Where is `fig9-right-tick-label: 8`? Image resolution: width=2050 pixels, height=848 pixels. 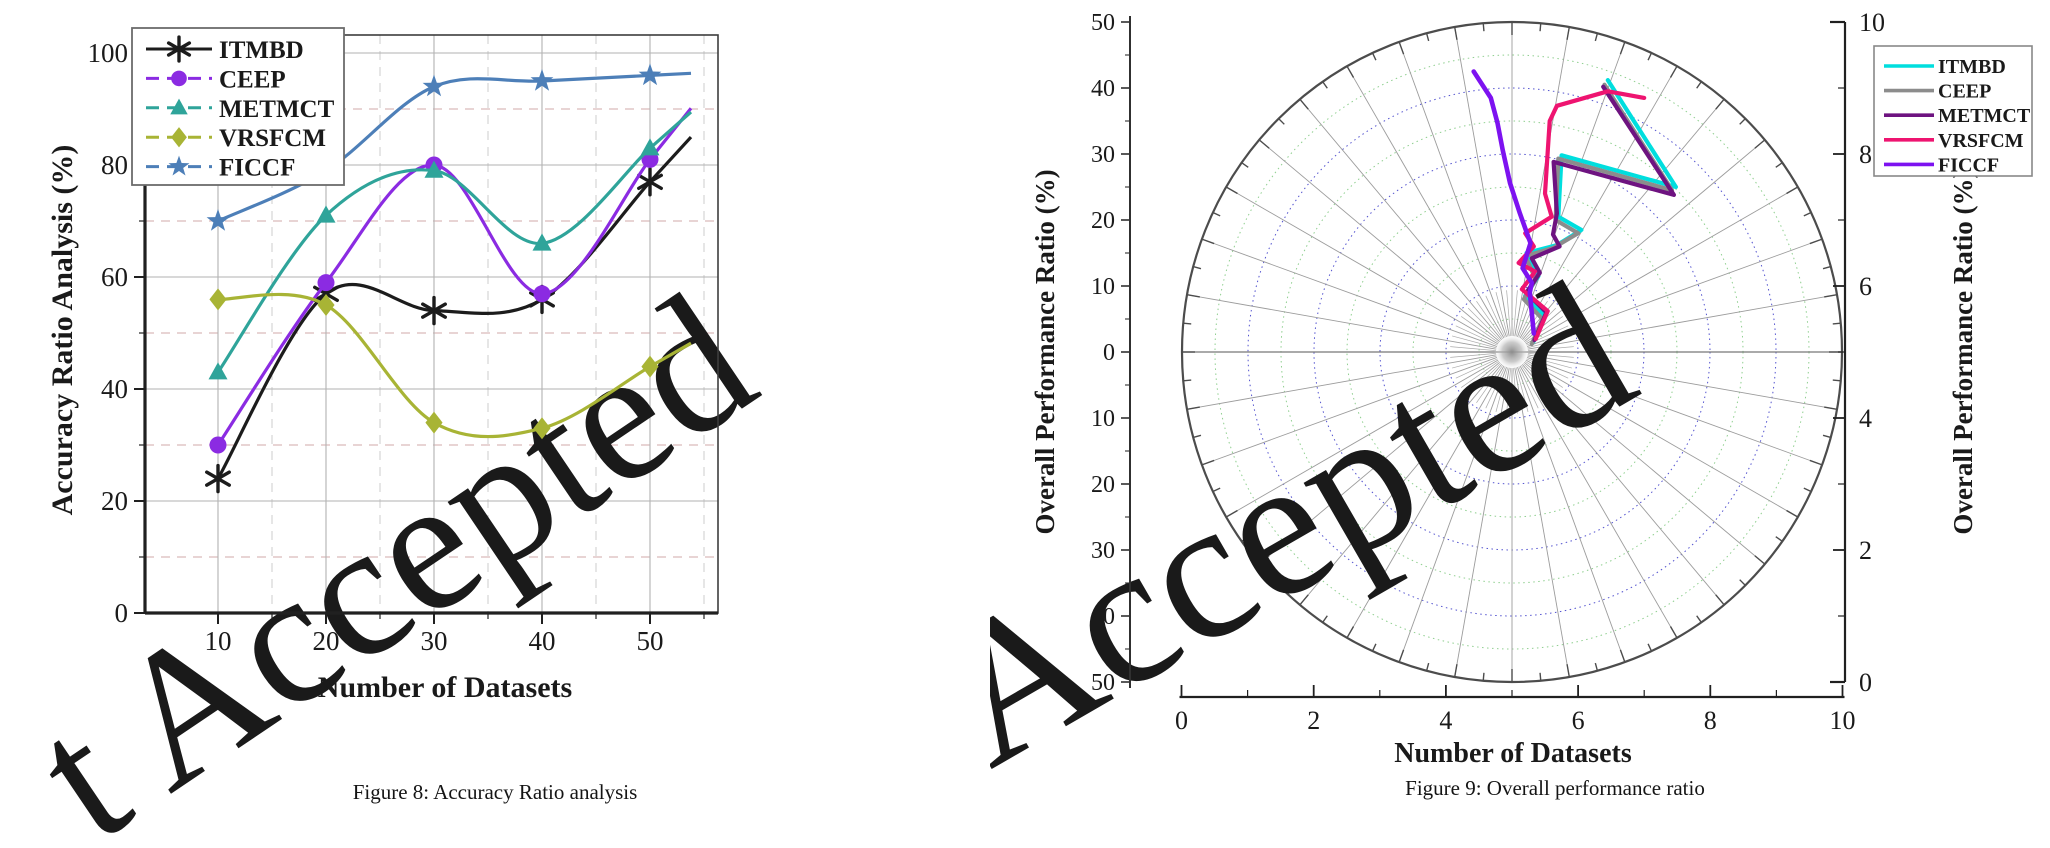
fig9-right-tick-label: 8 is located at coordinates (1865, 154).